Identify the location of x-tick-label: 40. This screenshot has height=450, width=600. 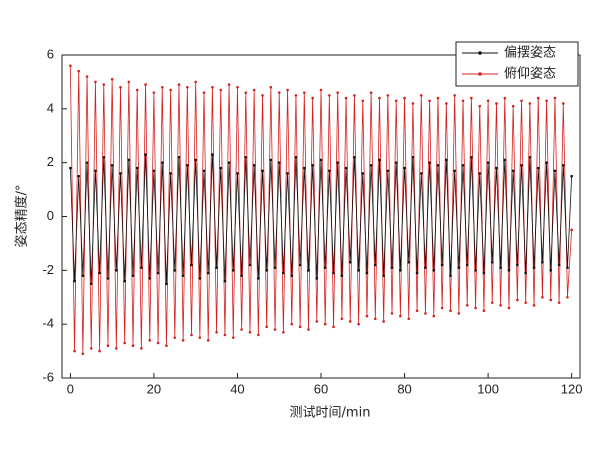
(237, 388).